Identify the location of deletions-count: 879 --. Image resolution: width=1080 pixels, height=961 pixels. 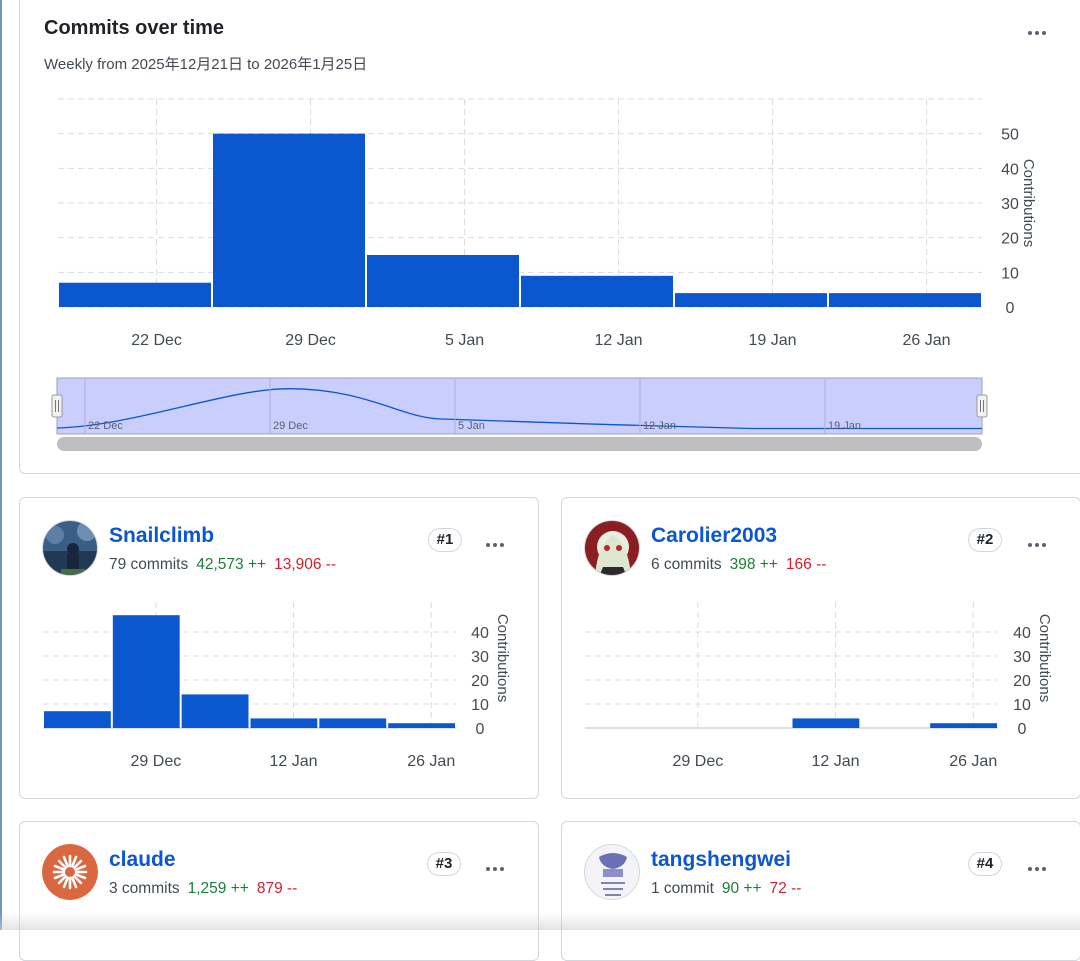
(277, 888).